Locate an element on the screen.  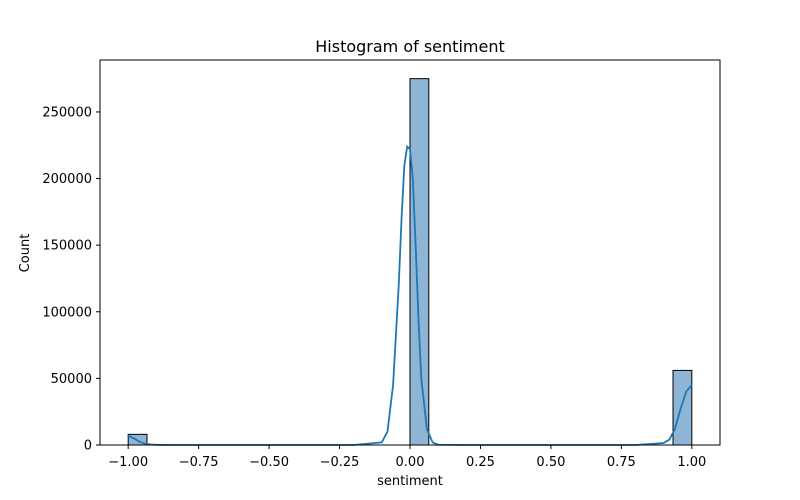
y-tick-label: 250000 is located at coordinates (67, 112).